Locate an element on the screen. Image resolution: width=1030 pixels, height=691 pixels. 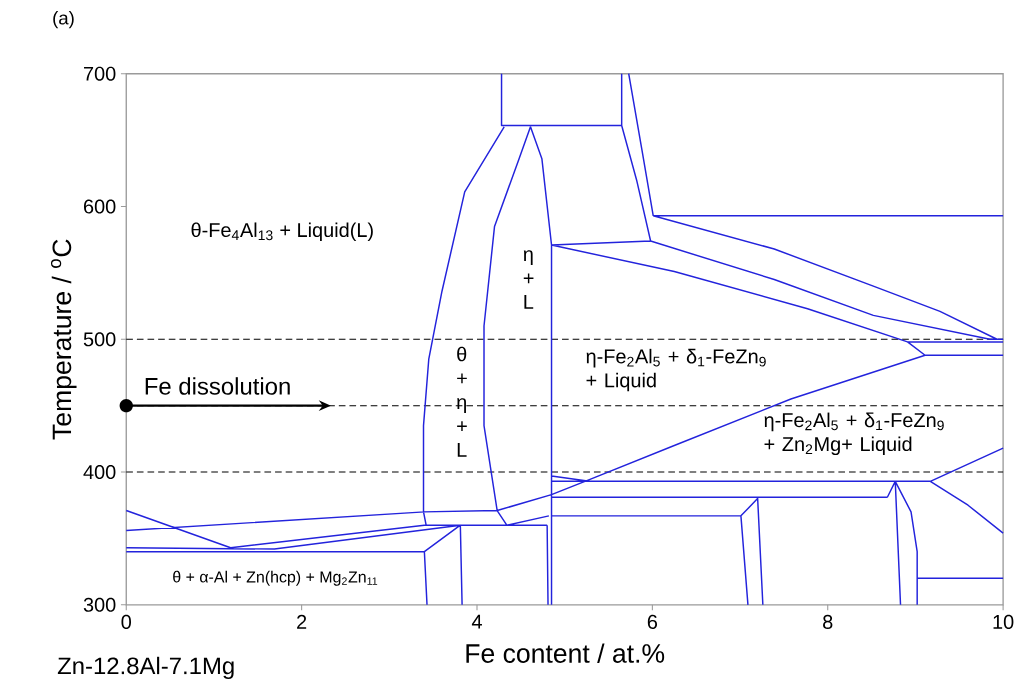
y-tick-label: 500 is located at coordinates (99, 339).